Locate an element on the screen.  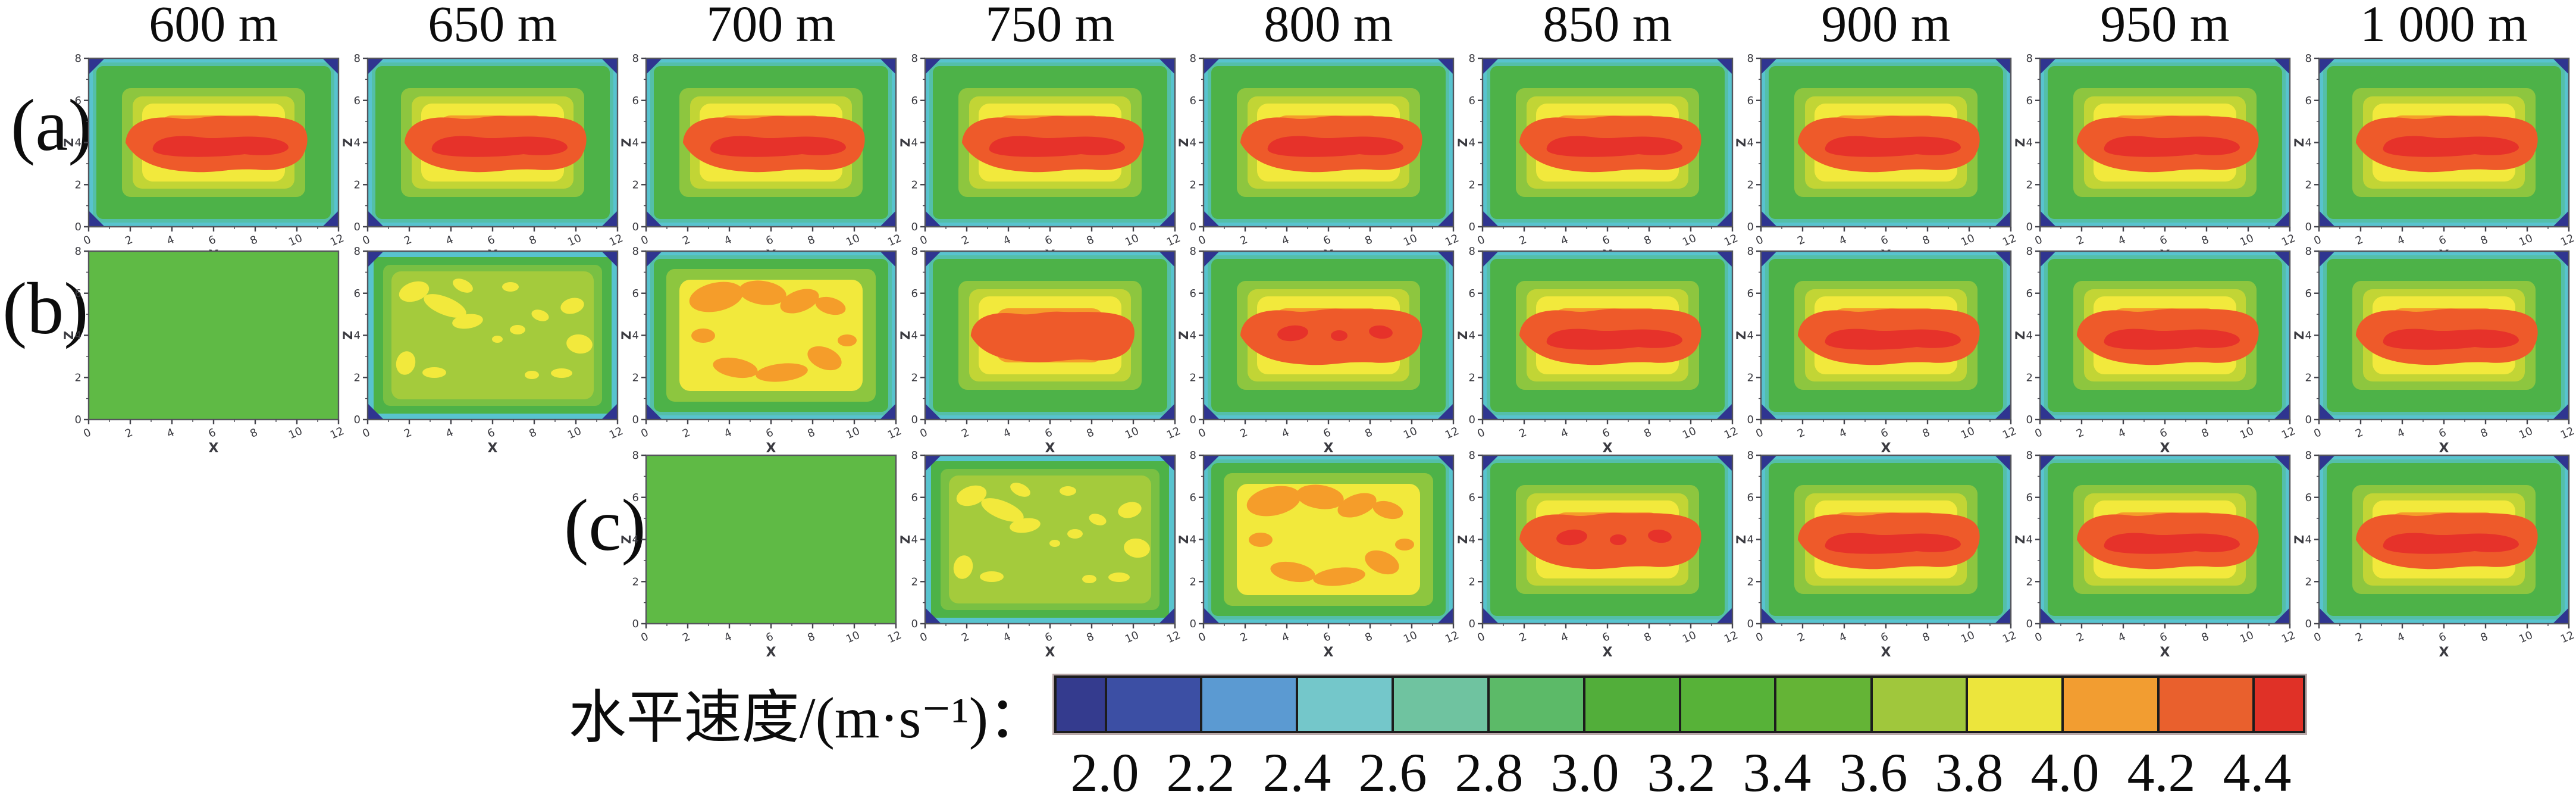
colorbar is located at coordinates (1680, 705).